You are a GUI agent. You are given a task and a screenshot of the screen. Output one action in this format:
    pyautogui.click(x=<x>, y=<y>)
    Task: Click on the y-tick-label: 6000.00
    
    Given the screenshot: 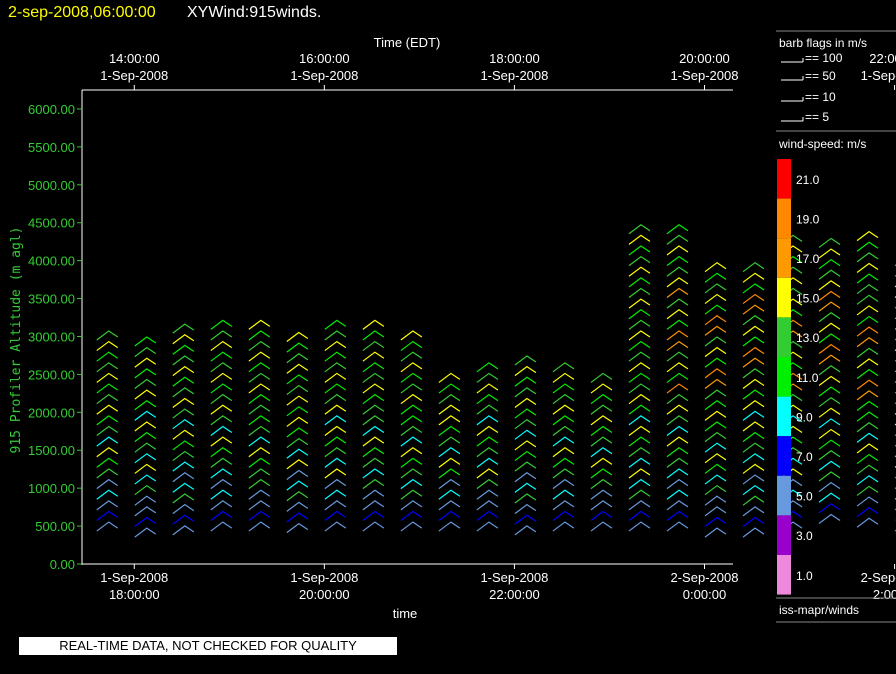 What is the action you would take?
    pyautogui.click(x=51, y=109)
    